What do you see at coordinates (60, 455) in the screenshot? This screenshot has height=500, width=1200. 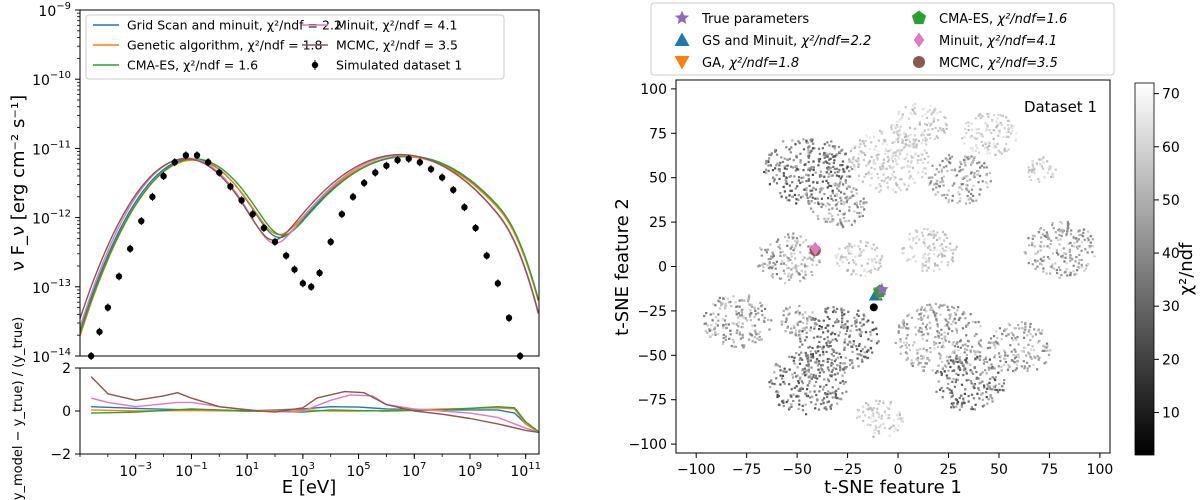 I see `residual-y-tick-label: −2` at bounding box center [60, 455].